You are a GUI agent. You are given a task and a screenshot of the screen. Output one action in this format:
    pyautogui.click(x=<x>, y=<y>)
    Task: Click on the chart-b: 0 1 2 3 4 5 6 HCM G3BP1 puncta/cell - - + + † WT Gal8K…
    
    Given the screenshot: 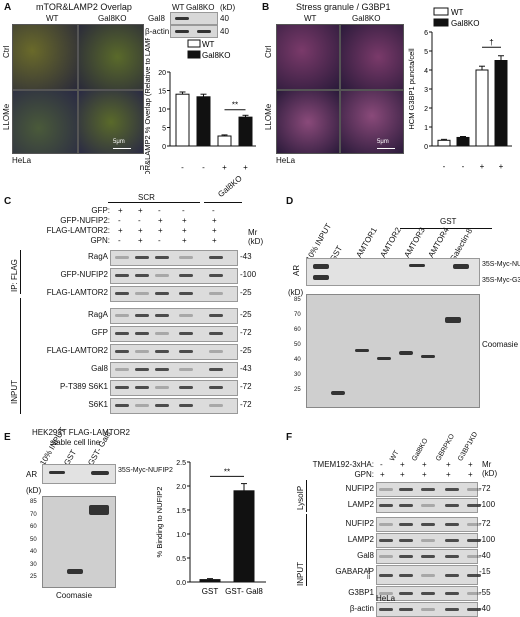 What is the action you would take?
    pyautogui.click(x=459, y=89)
    